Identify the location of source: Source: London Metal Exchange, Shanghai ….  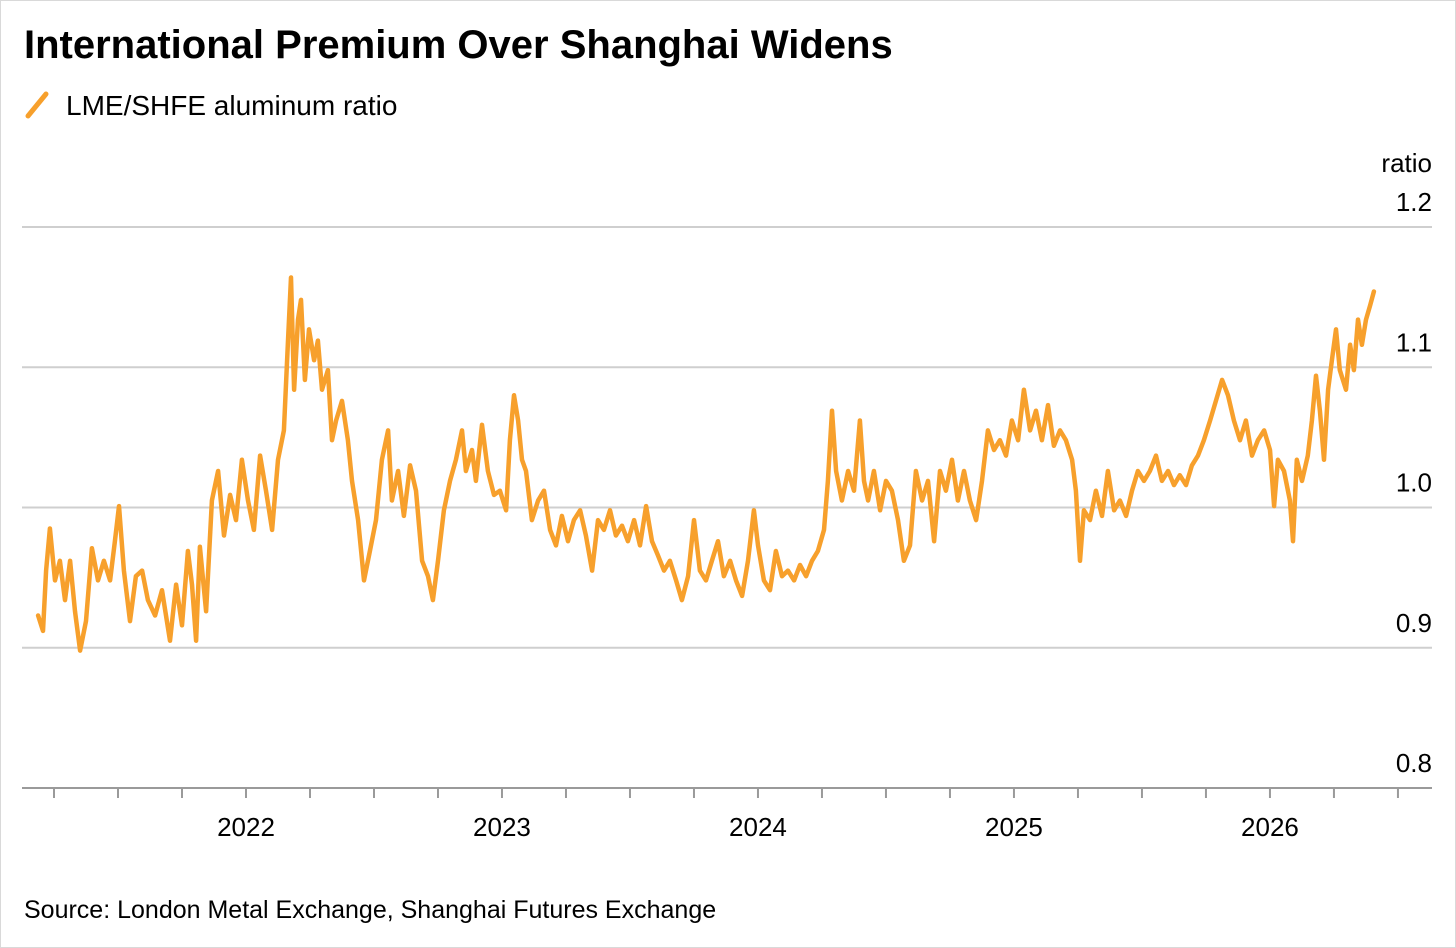
(370, 910).